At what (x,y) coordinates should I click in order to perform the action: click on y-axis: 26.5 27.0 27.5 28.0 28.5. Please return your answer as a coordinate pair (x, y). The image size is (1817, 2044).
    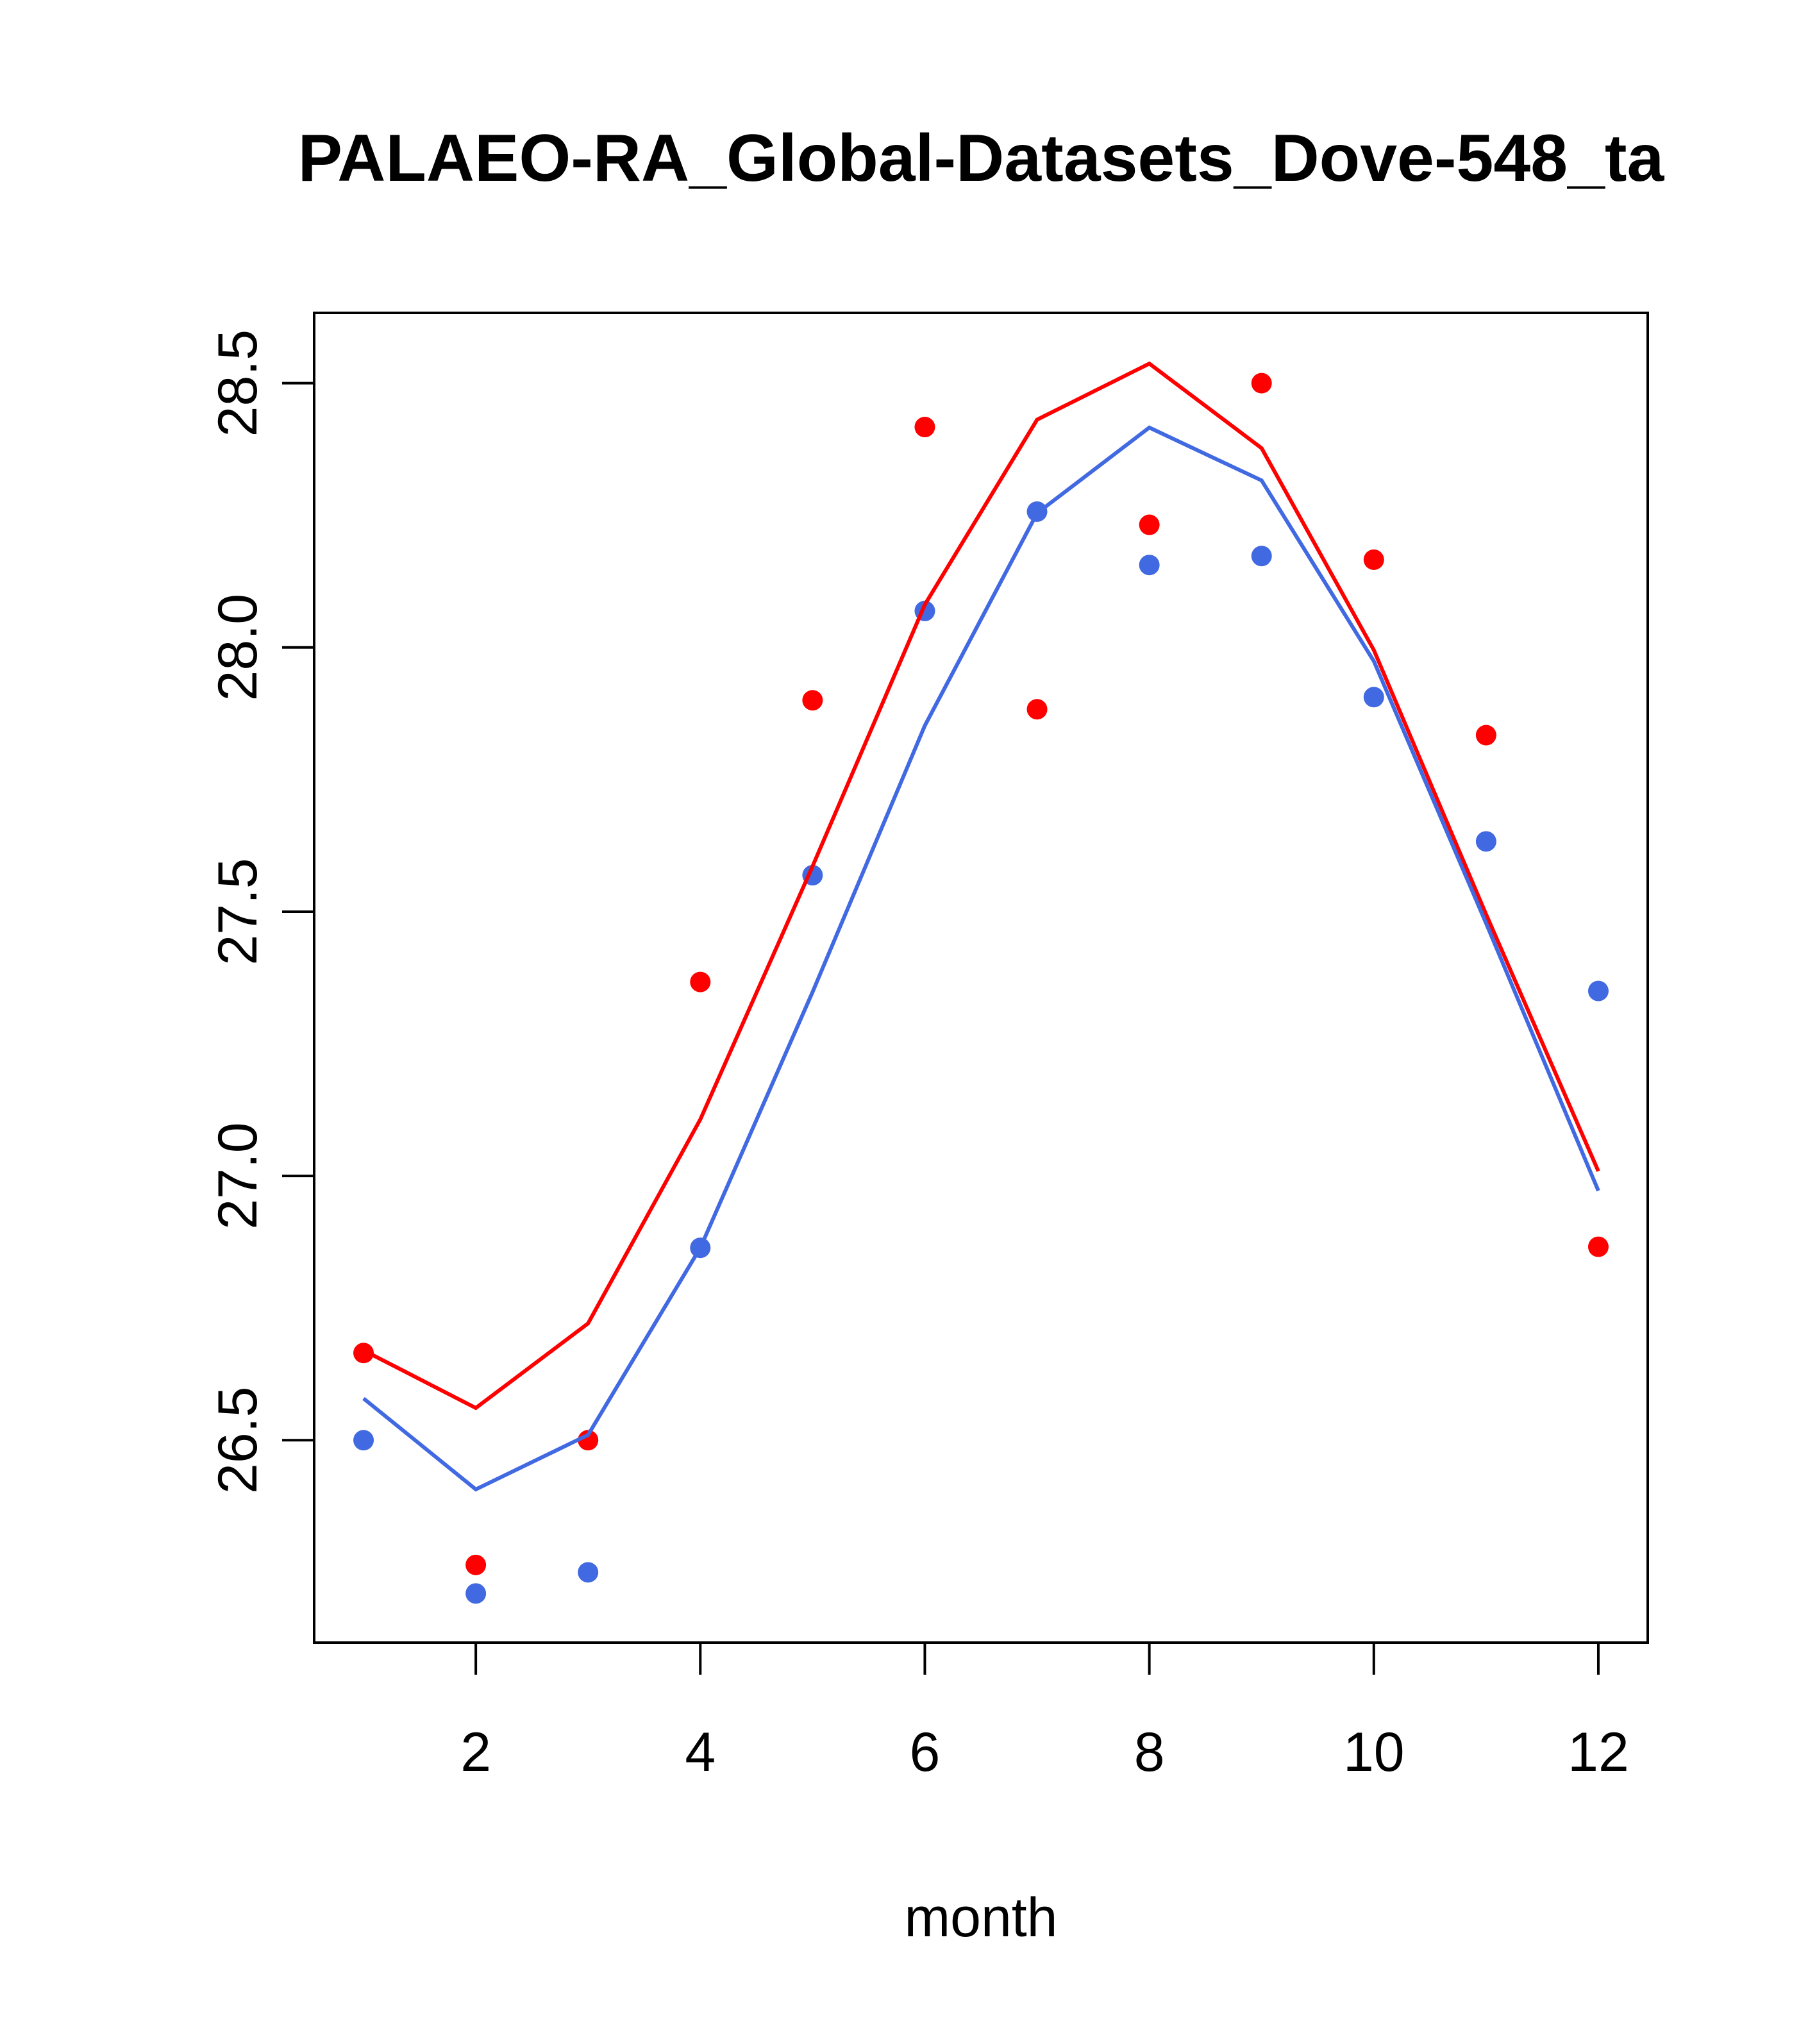
    Looking at the image, I should click on (260, 912).